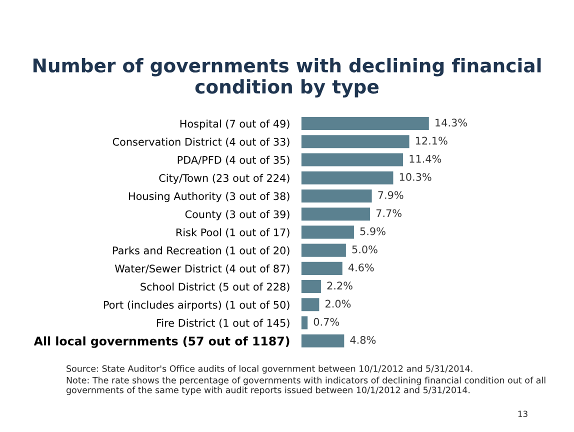  I want to click on text: Note: The rate shows the percentage of governments with indicators of declining financial condition out of all governments of the same type with audit reports issued between 10/1/2012 and 5/31/2014., so click(306, 385).